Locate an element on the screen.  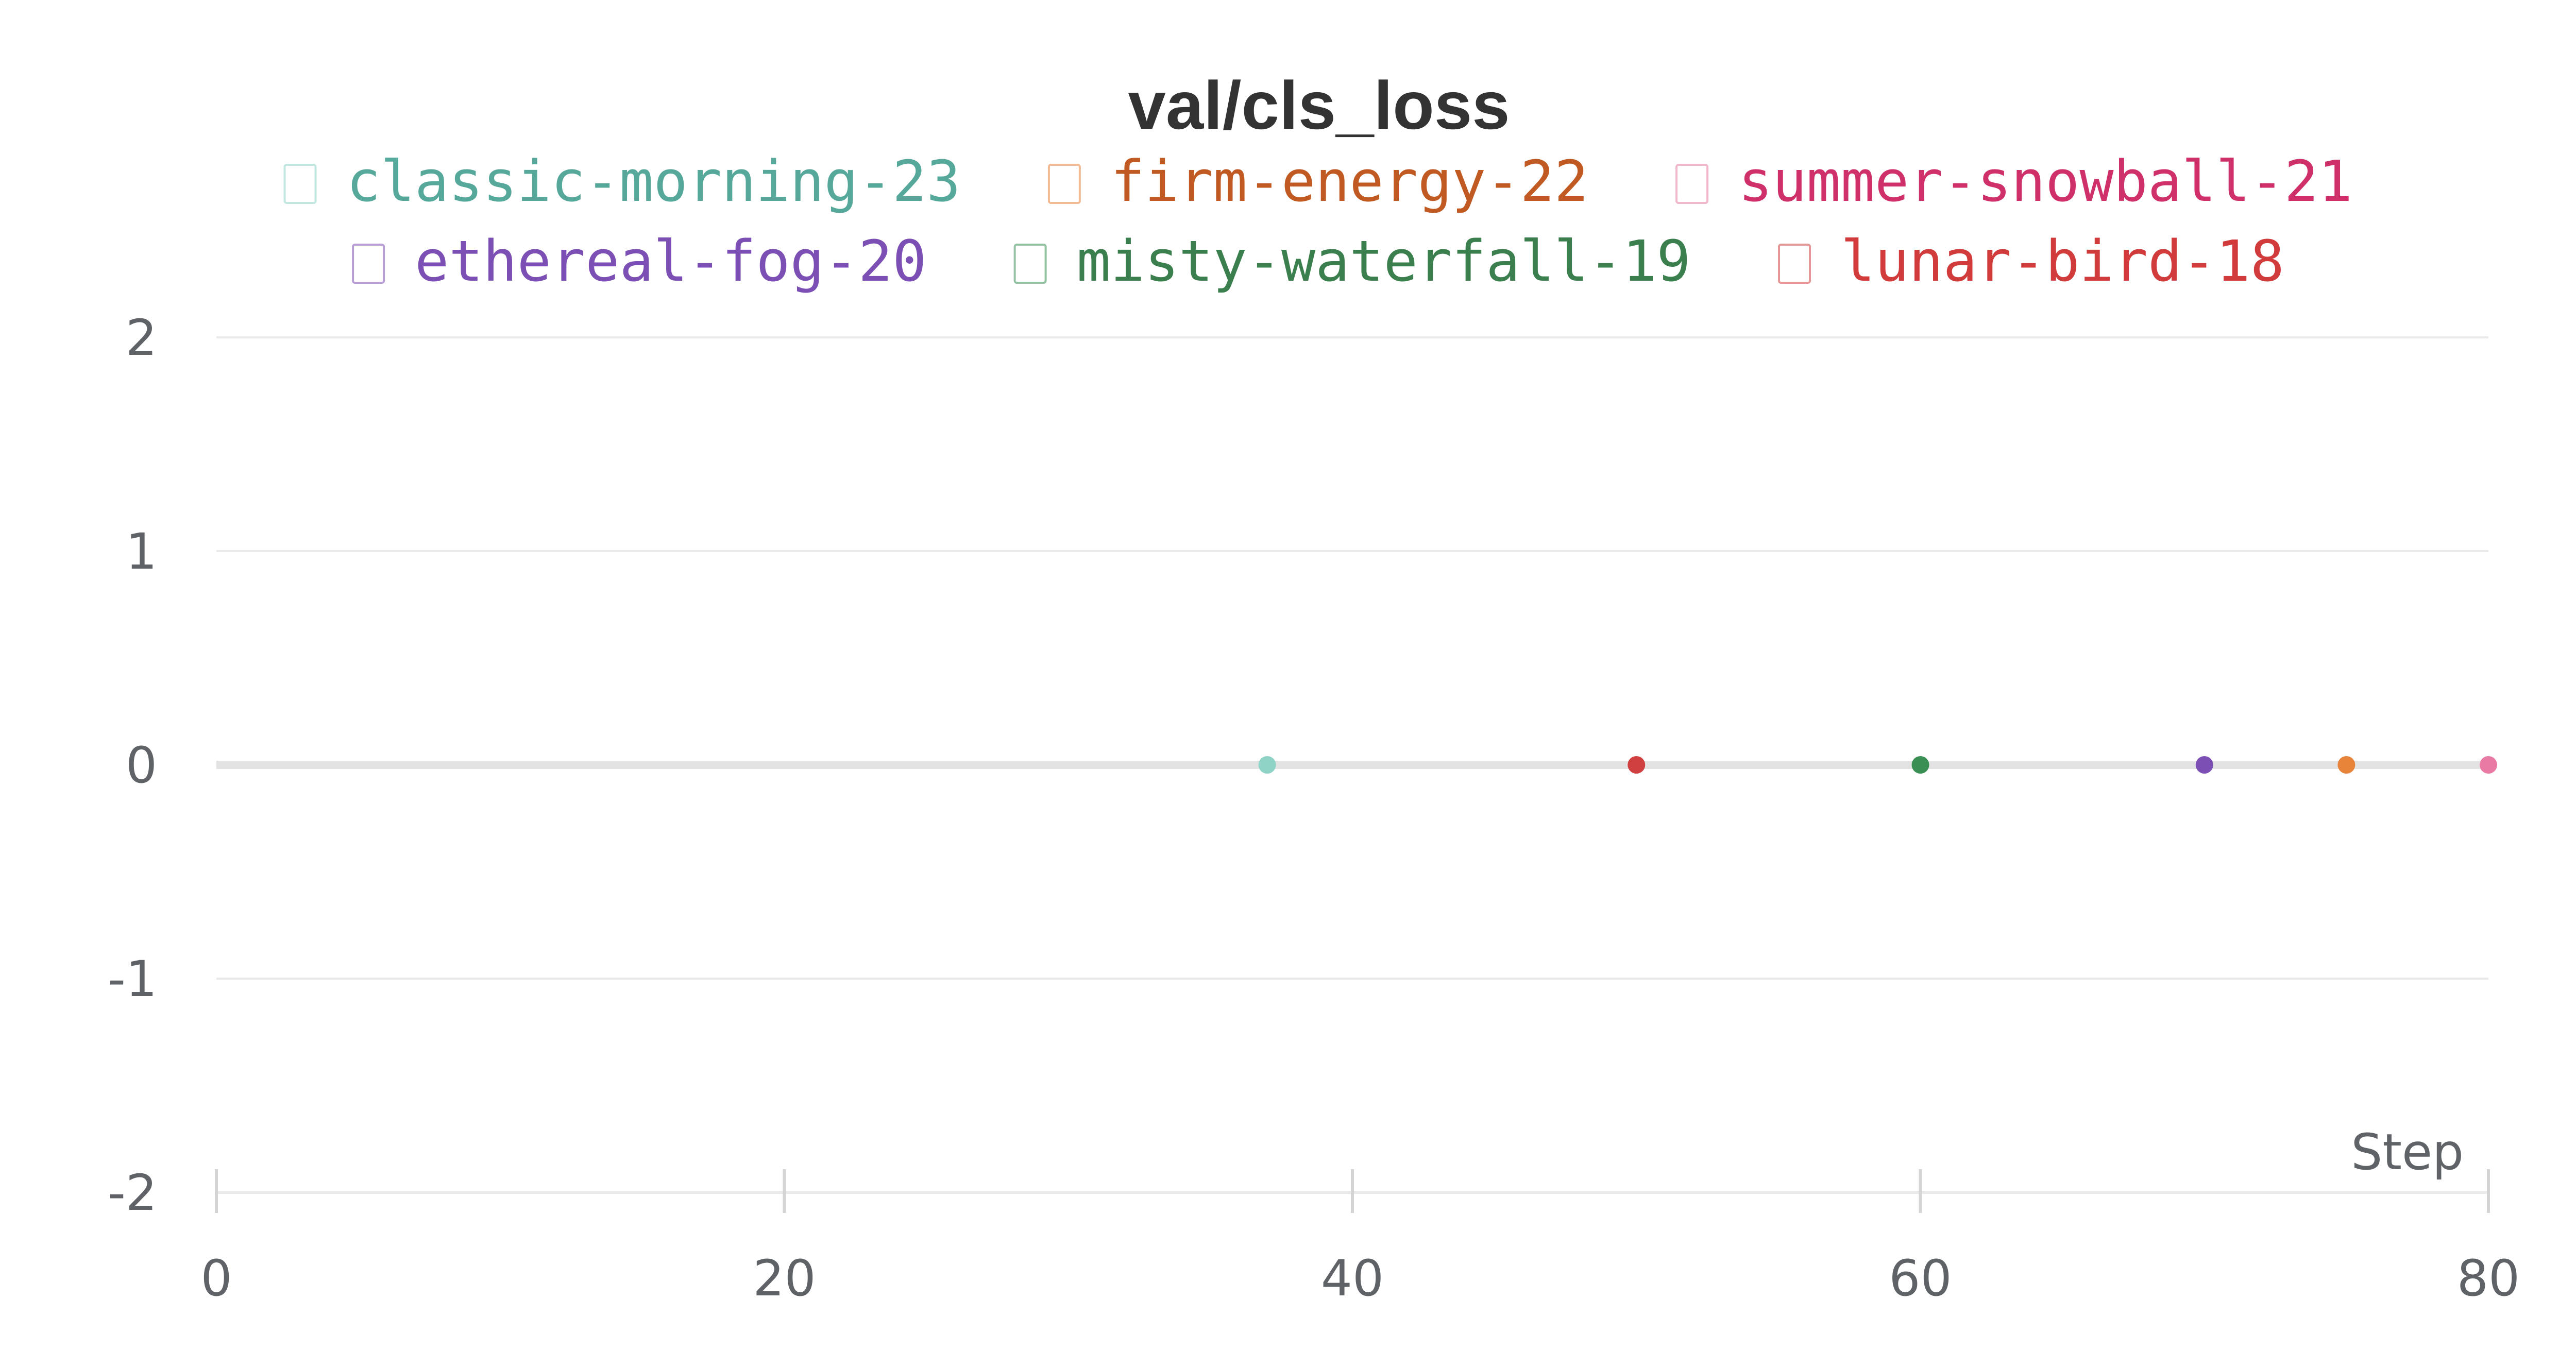
legend-label: firm-energy-22 is located at coordinates (1349, 181).